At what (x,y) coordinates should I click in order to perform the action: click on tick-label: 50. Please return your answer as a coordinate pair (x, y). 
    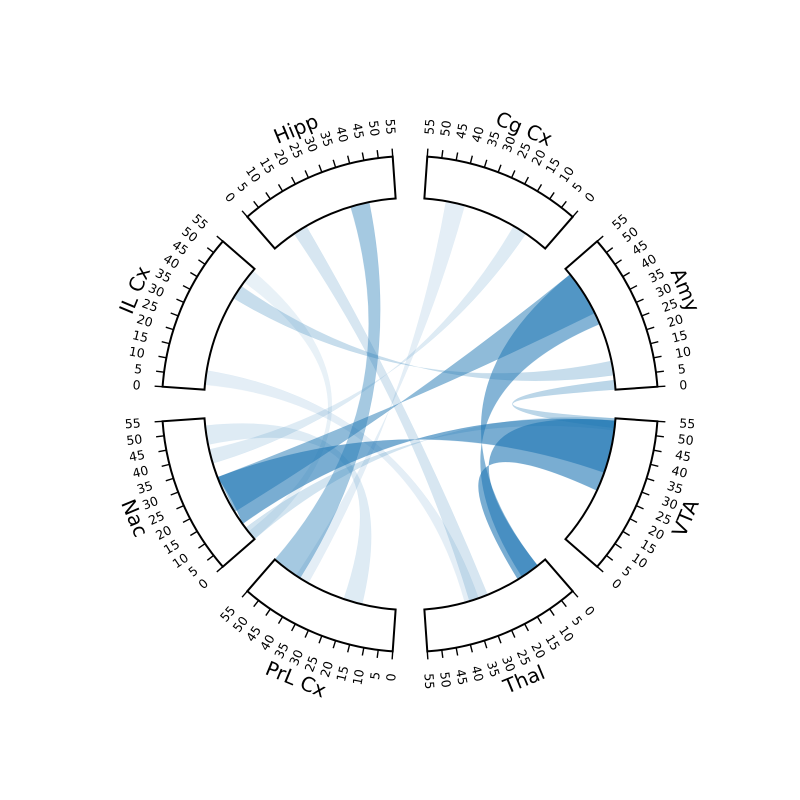
    Looking at the image, I should click on (445, 128).